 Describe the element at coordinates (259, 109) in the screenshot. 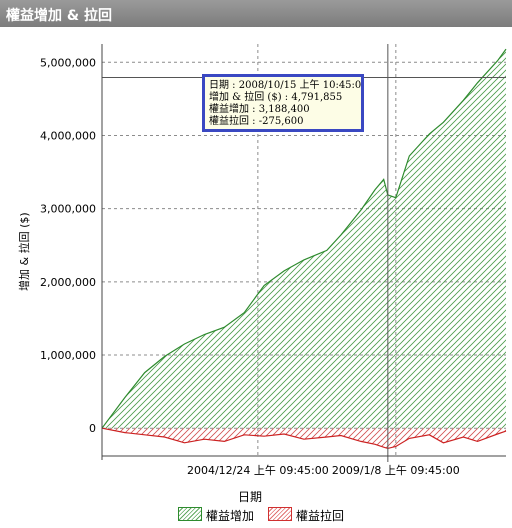

I see `tooltip-gain: 權益增加 : 3,188,400` at that location.